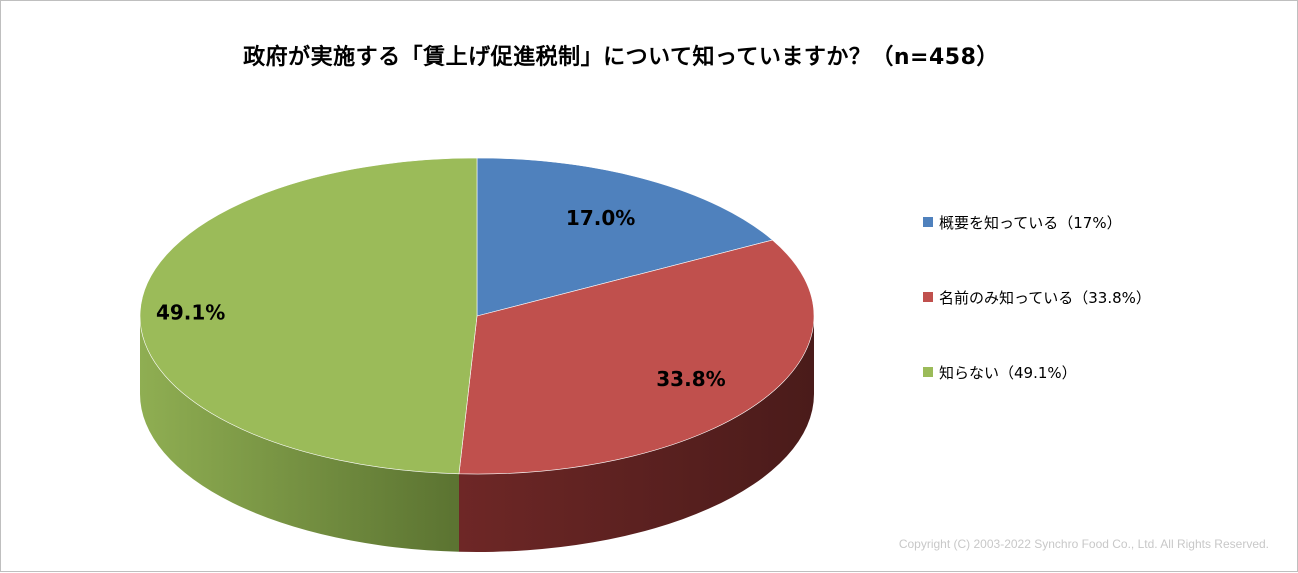 The image size is (1298, 573). Describe the element at coordinates (1008, 372) in the screenshot. I see `legend-label: 知らない（49.1%）` at that location.